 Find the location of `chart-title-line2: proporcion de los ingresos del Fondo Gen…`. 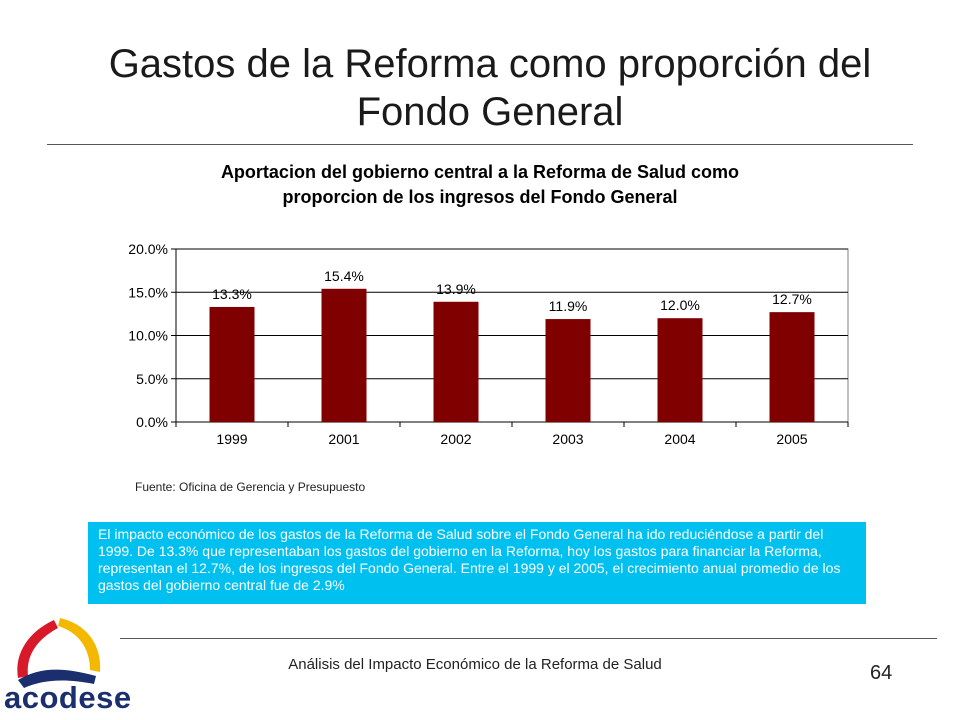

chart-title-line2: proporcion de los ingresos del Fondo Gen… is located at coordinates (480, 197).